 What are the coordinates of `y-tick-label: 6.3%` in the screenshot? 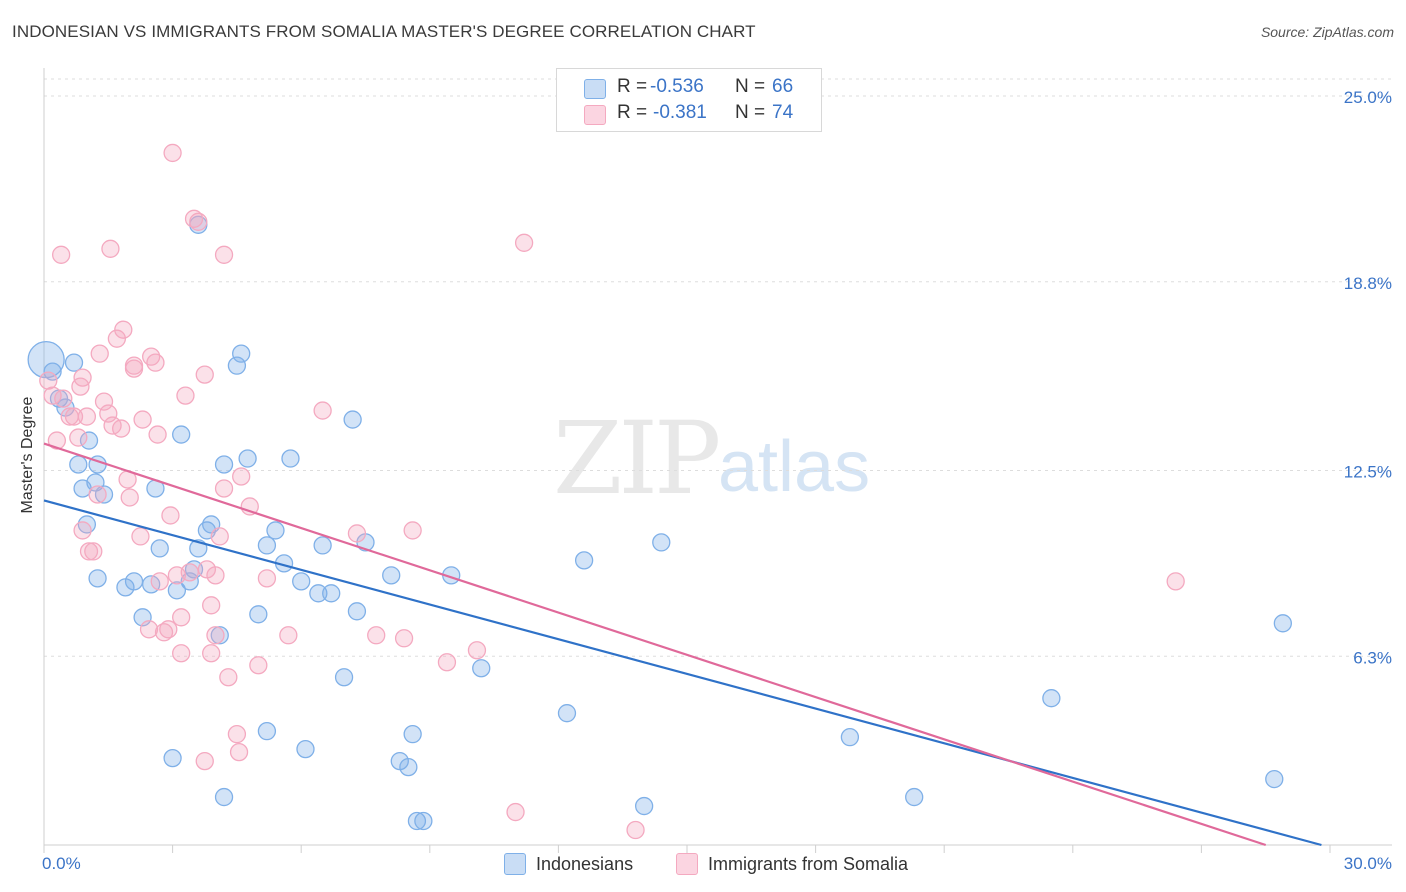 It's located at (1372, 657).